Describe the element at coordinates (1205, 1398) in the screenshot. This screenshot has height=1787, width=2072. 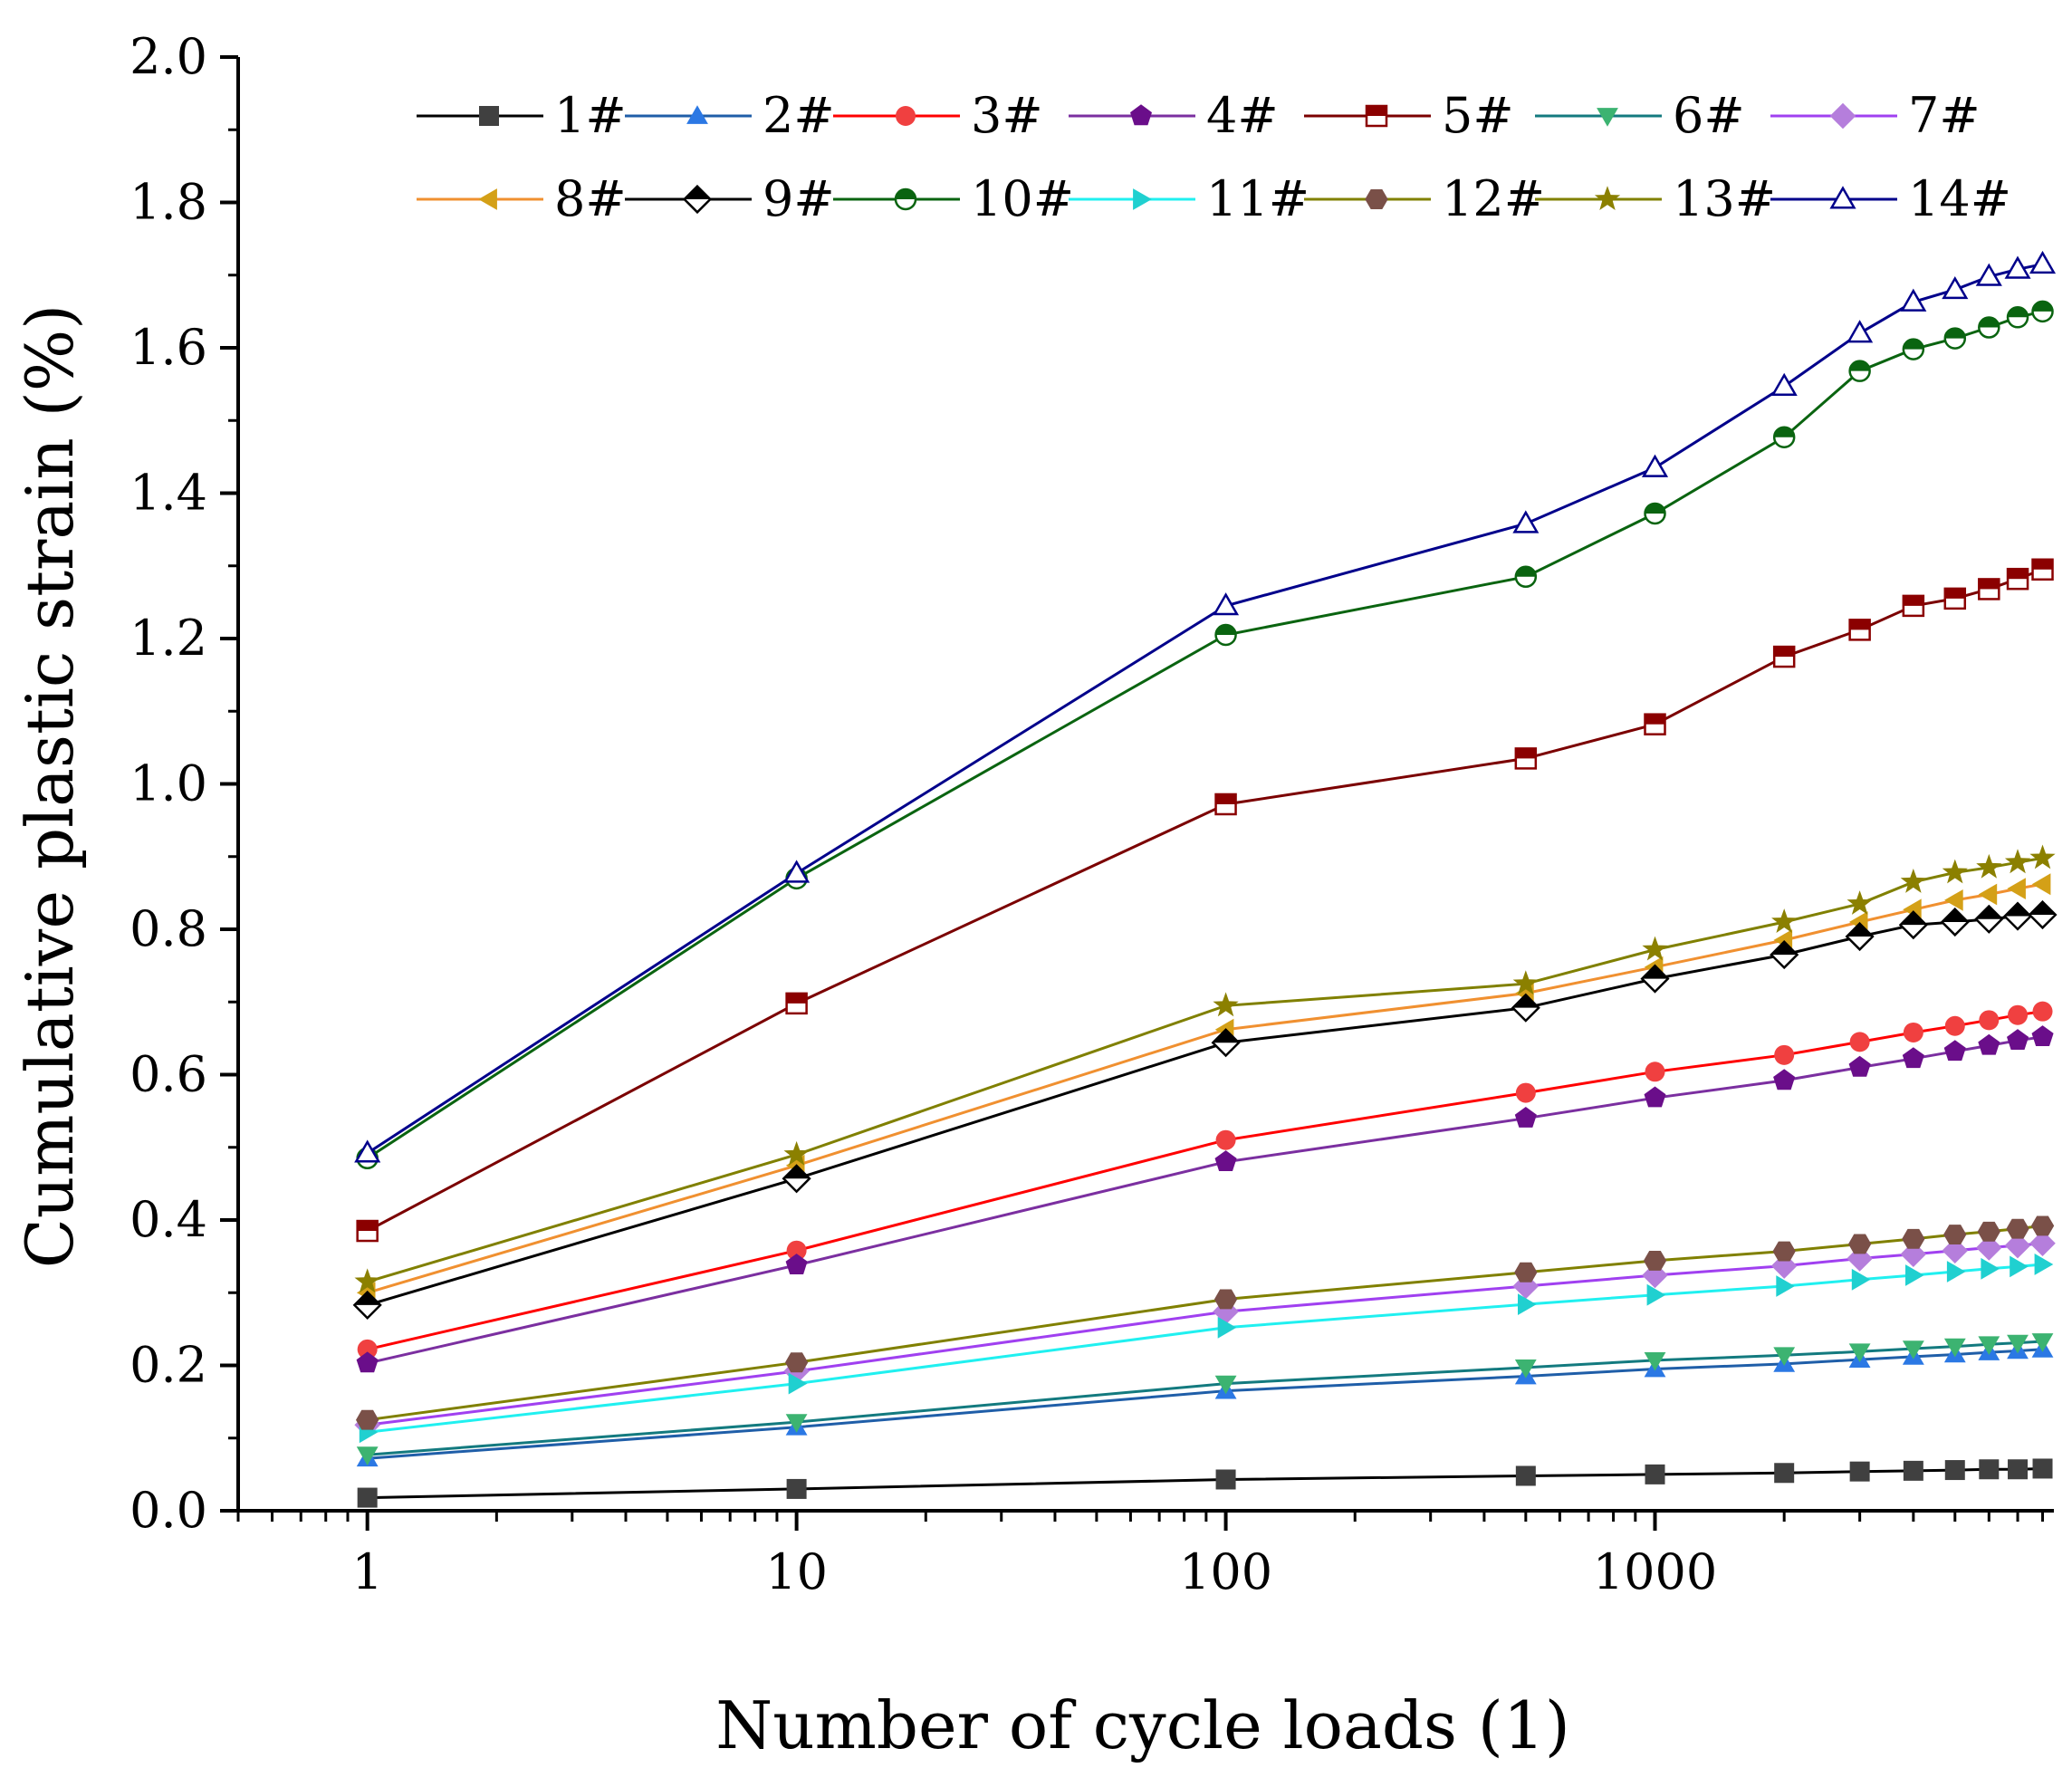
I see `series-line` at that location.